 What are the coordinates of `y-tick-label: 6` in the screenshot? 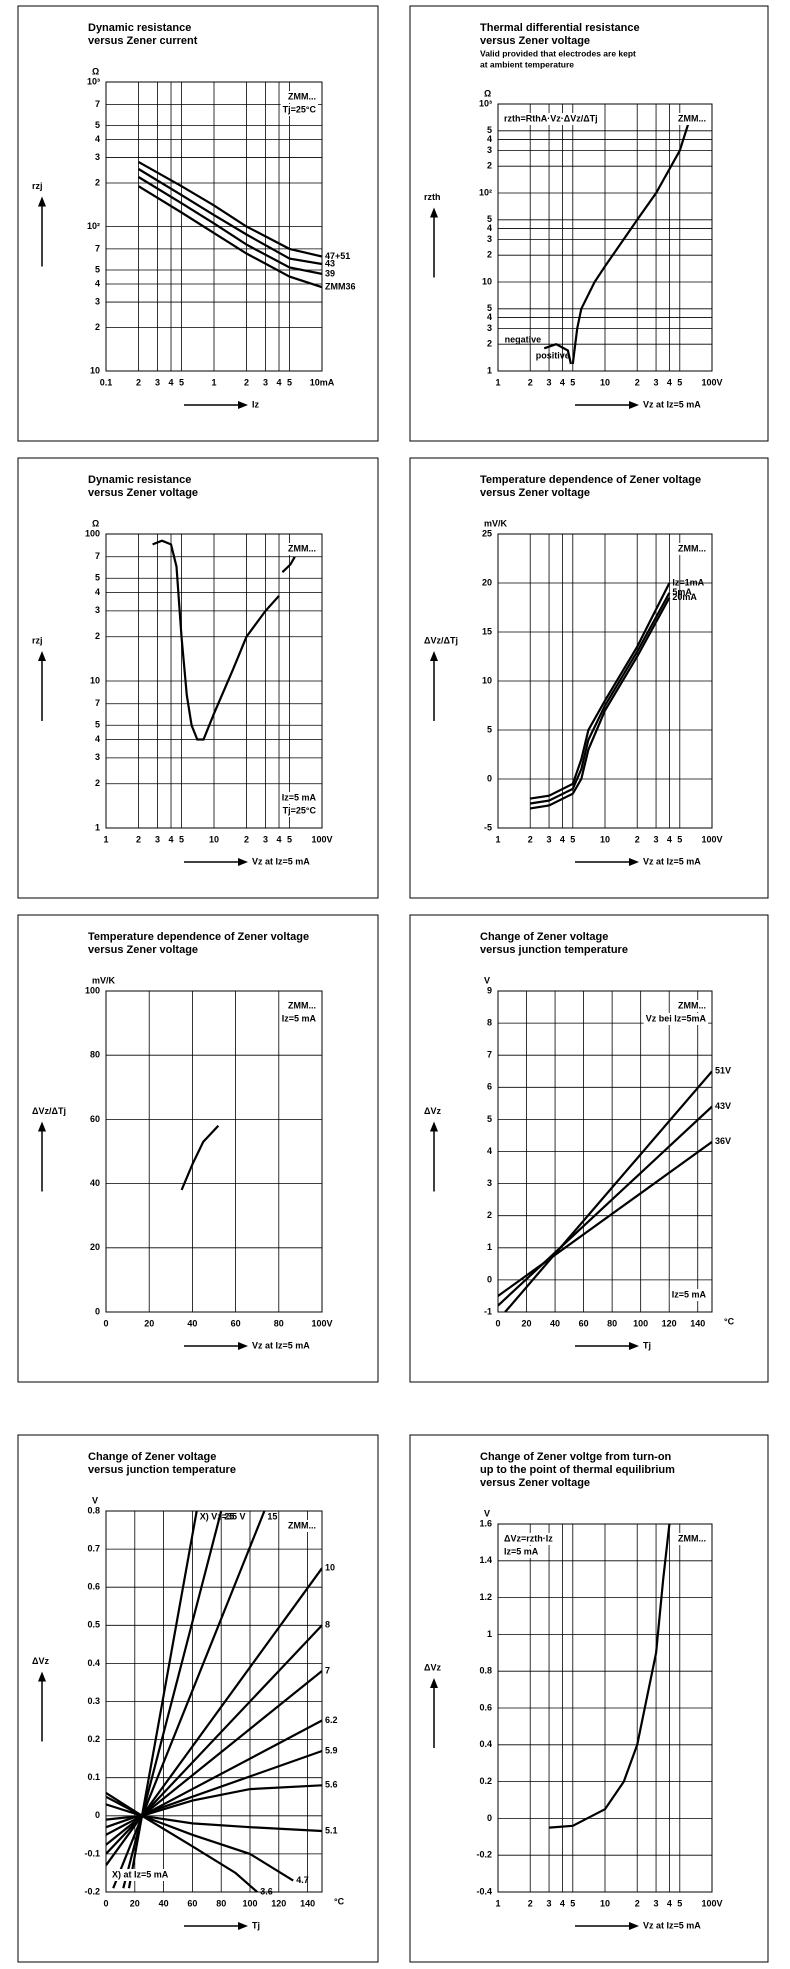 It's located at (489, 1087).